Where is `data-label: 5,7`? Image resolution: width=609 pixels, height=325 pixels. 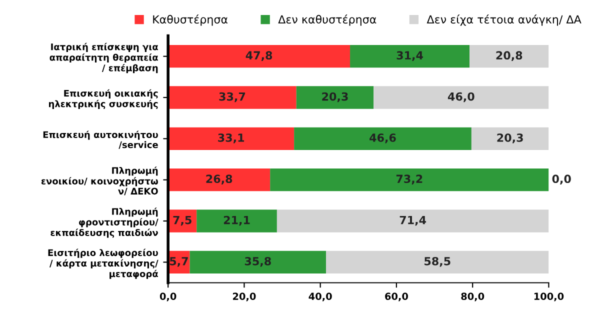
data-label: 5,7 is located at coordinates (179, 262).